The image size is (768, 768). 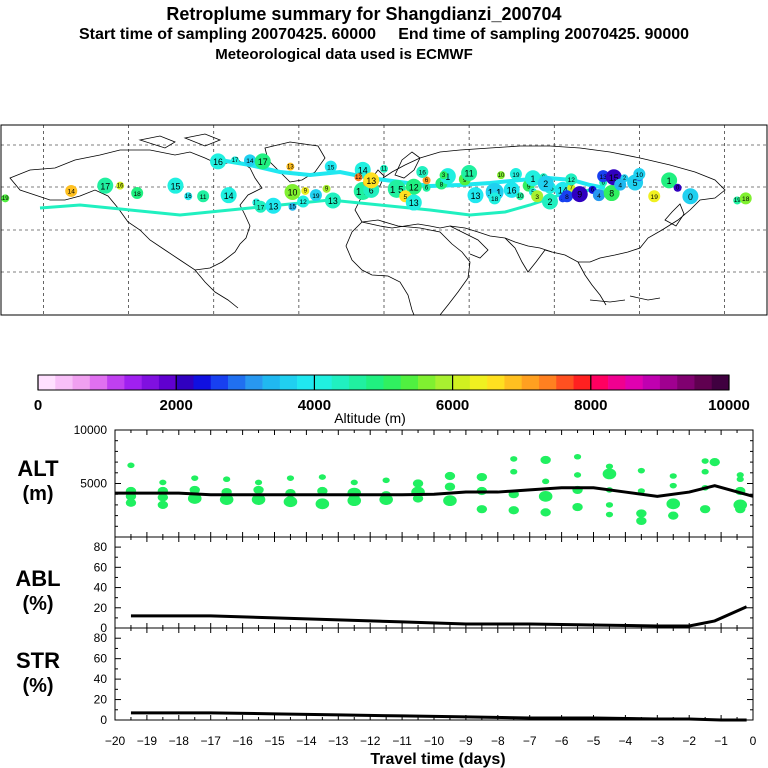 I want to click on trajectory-marker-label: 5, so click(x=405, y=197).